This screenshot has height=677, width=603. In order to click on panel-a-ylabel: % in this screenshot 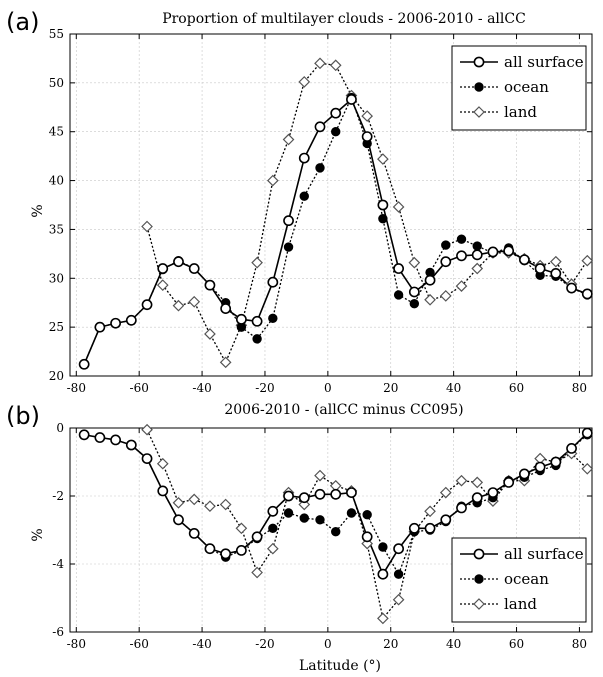, I will do `click(38, 210)`.